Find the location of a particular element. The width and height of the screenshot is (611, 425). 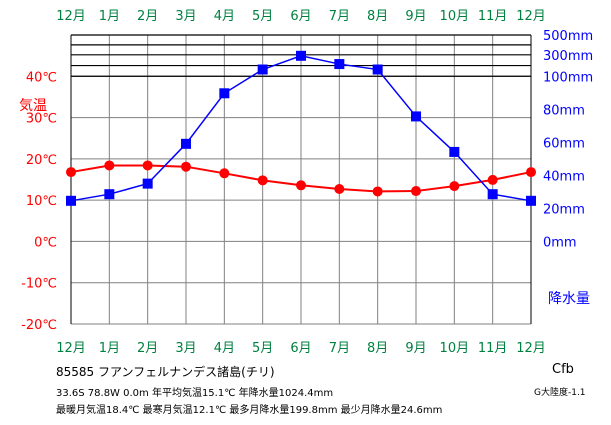

station-name: 85585 フアンフェルナンデス諸島(チリ) is located at coordinates (165, 372).